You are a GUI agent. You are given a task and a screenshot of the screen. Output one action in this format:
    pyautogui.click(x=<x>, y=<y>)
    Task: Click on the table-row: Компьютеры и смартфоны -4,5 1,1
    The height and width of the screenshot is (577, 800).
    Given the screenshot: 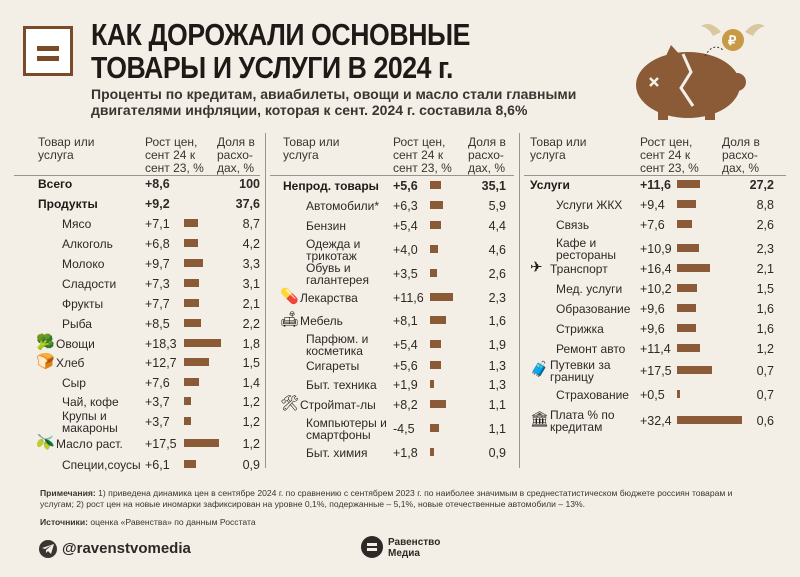 What is the action you would take?
    pyautogui.click(x=392, y=429)
    